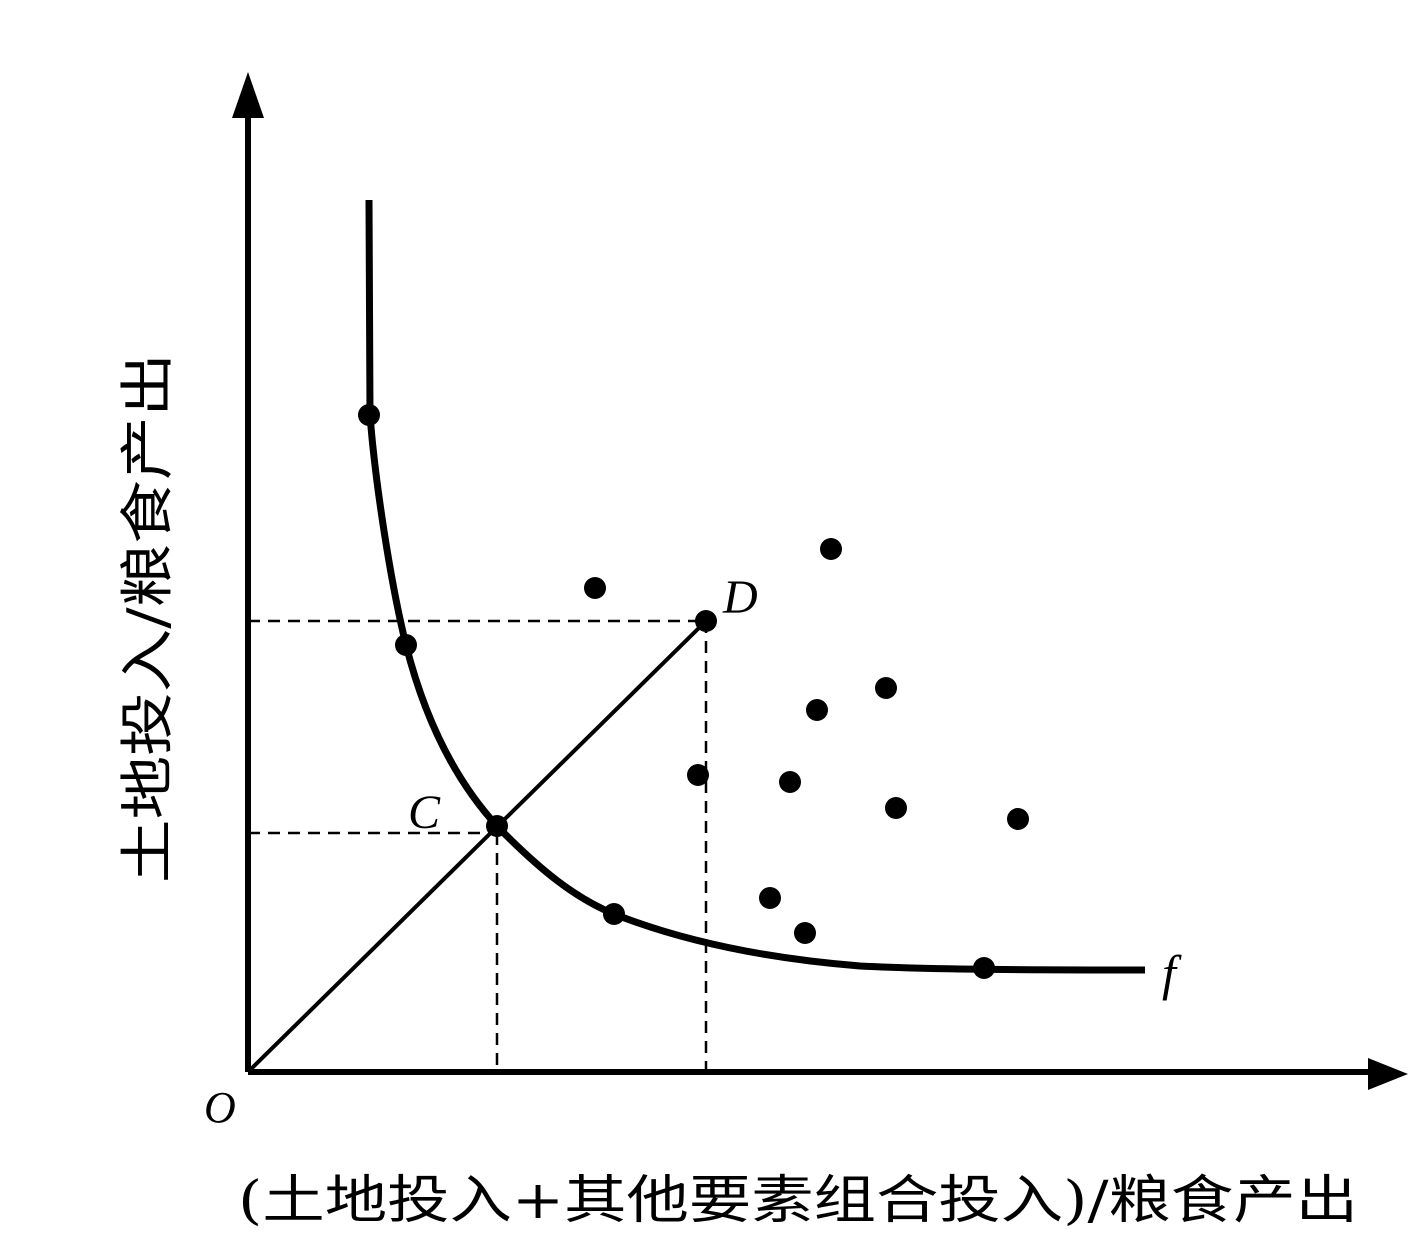 The height and width of the screenshot is (1234, 1415). What do you see at coordinates (798, 1201) in the screenshot?
I see `x-axis-title: (土地投入+其他要素组合投入)/粮食产出` at bounding box center [798, 1201].